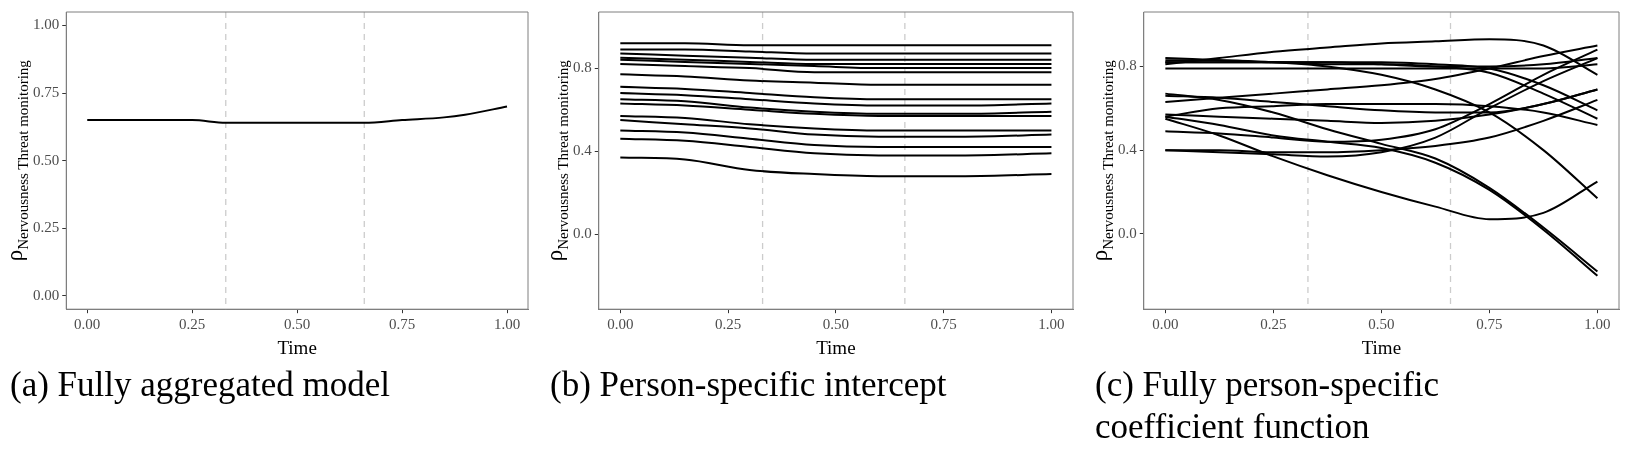 Image resolution: width=1631 pixels, height=470 pixels. Describe the element at coordinates (46, 227) in the screenshot. I see `y-tick-label: 0.25` at that location.